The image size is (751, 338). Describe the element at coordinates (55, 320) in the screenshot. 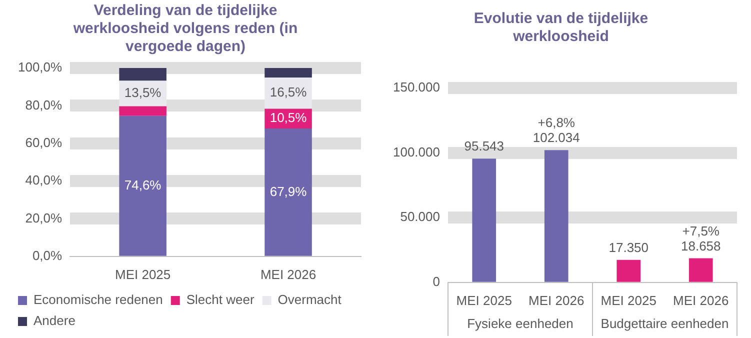

I see `legend-label: Andere` at that location.